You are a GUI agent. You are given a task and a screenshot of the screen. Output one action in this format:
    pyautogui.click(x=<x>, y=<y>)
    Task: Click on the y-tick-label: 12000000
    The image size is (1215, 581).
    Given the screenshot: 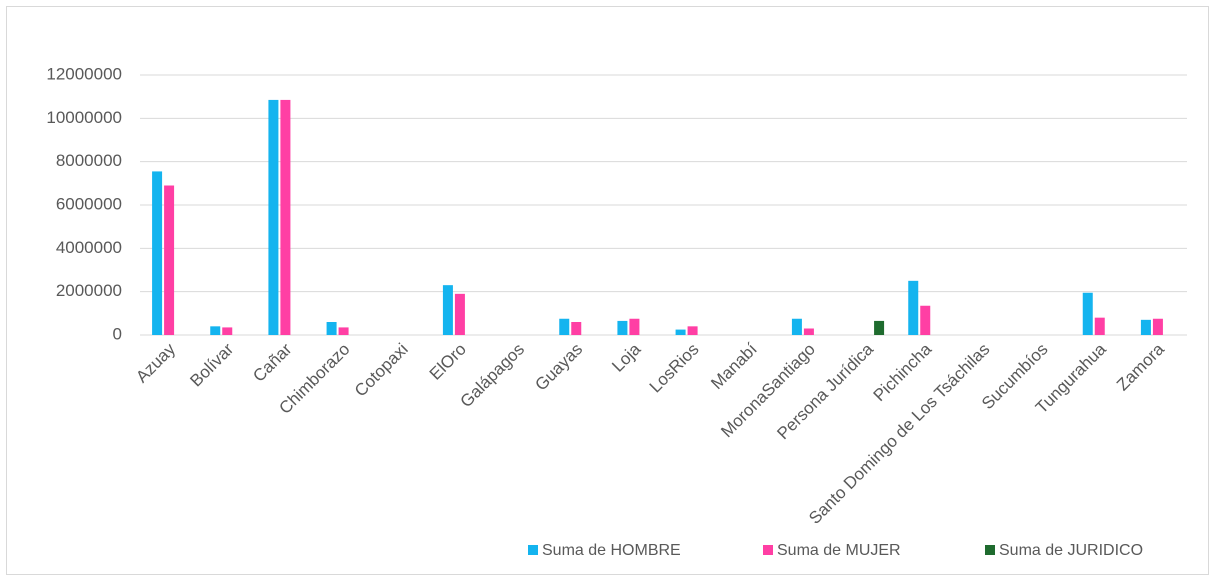 What is the action you would take?
    pyautogui.click(x=84, y=73)
    